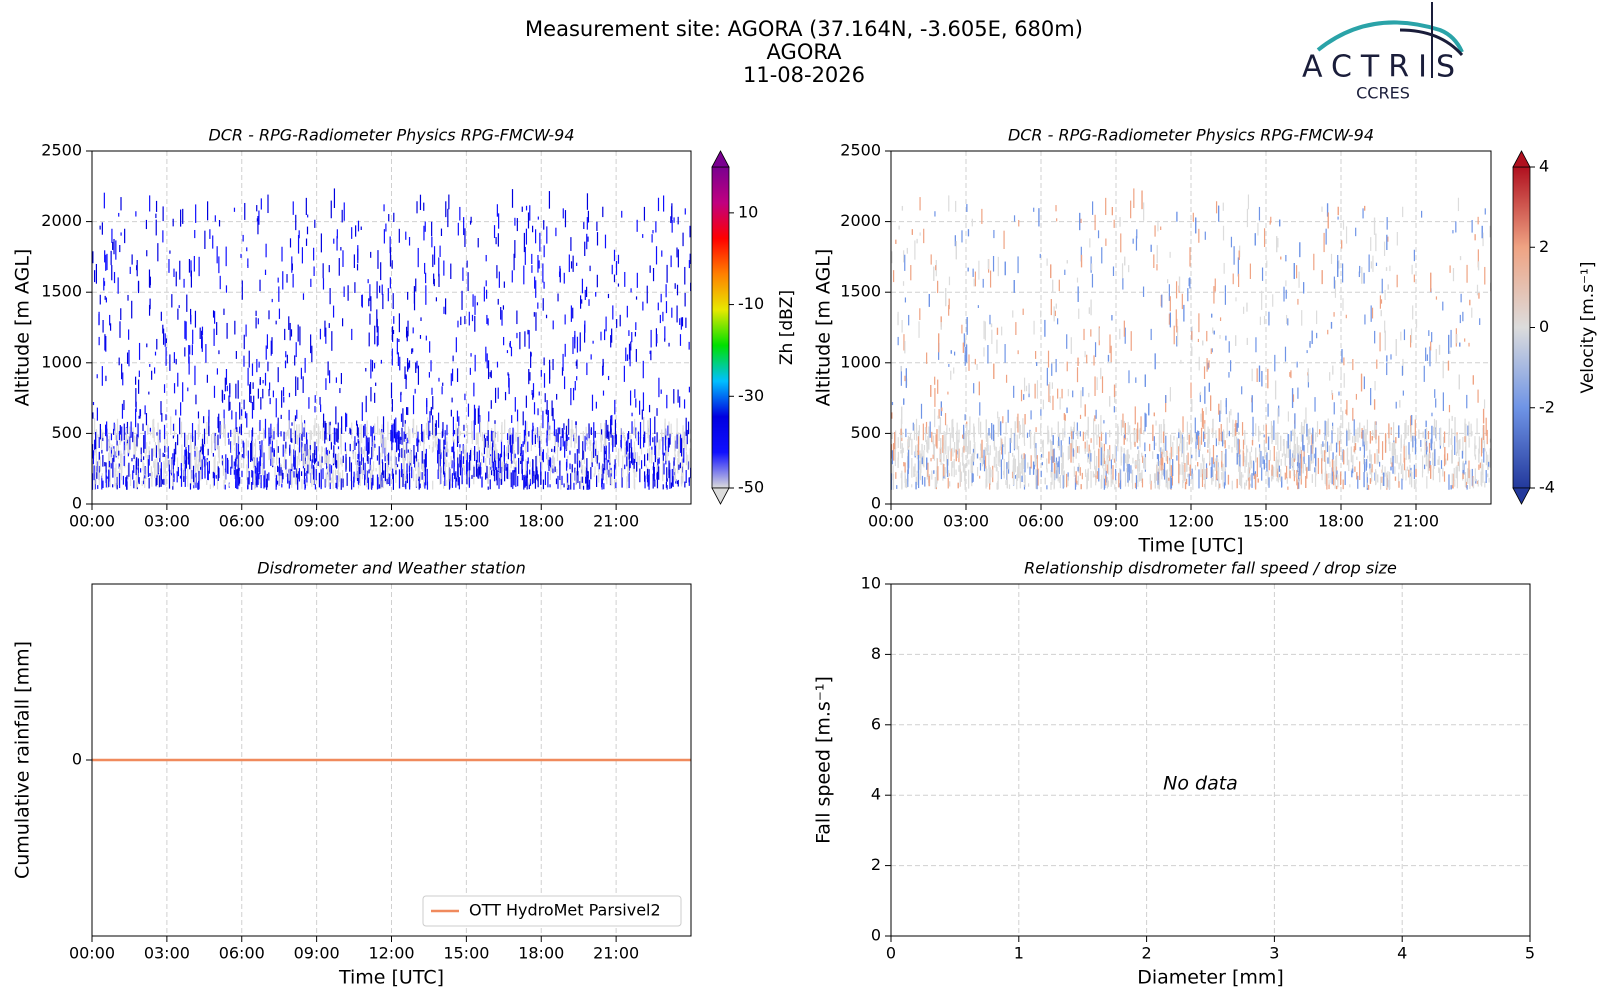  I want to click on logo-arc-dark, so click(1431, 42).